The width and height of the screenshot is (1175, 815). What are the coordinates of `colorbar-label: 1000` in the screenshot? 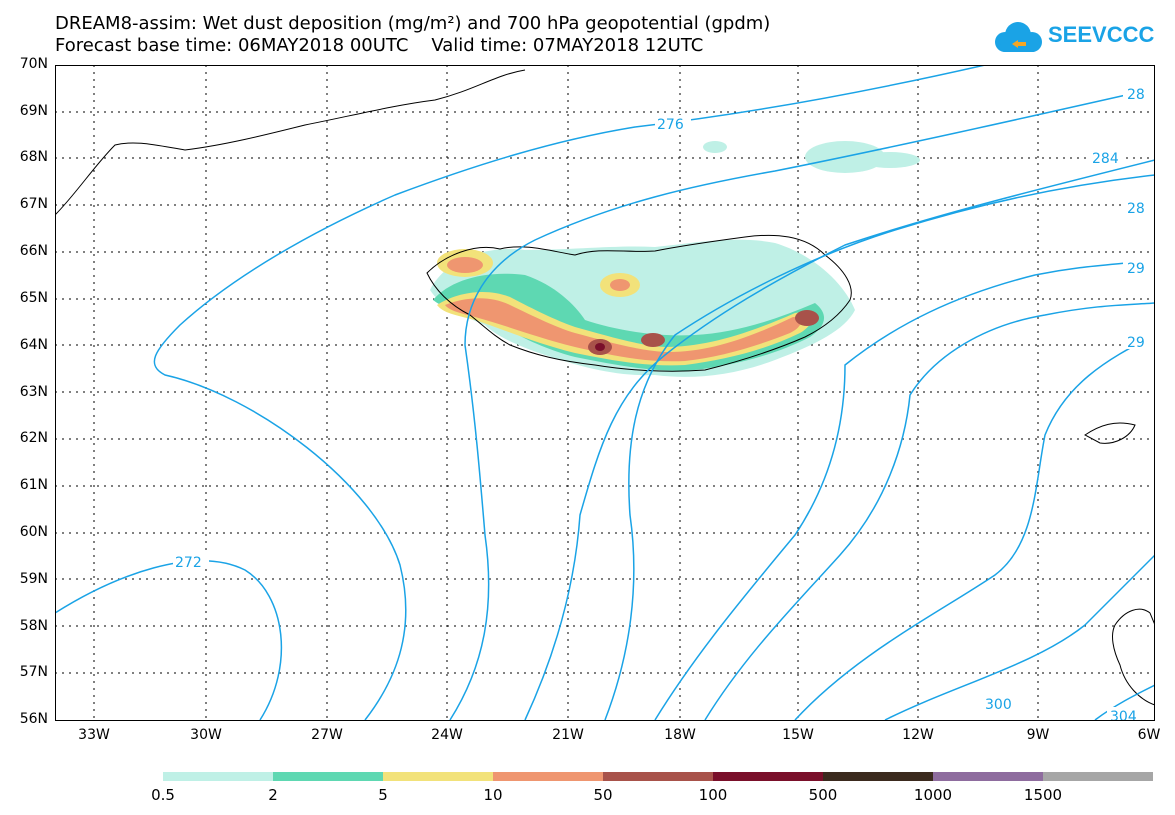 It's located at (933, 795).